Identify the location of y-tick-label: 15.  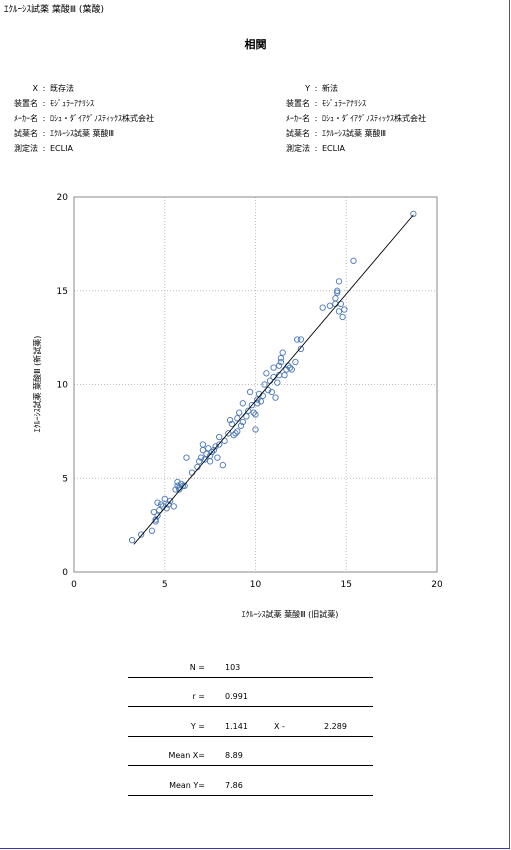
(62, 292).